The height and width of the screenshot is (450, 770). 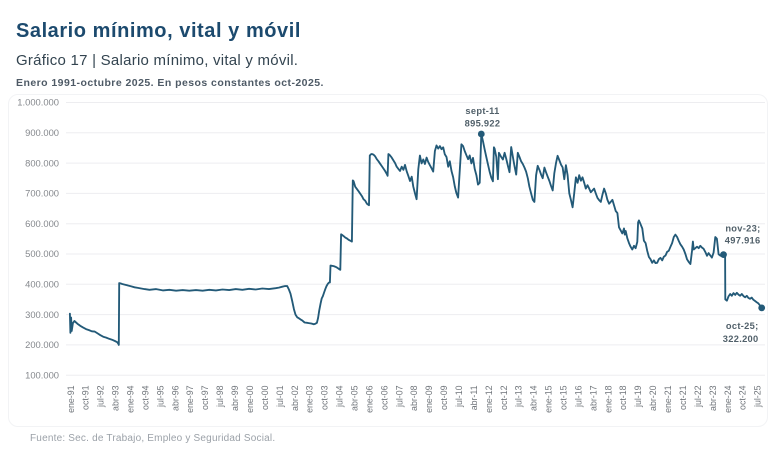 I want to click on svg-text: abr-17, so click(x=593, y=398).